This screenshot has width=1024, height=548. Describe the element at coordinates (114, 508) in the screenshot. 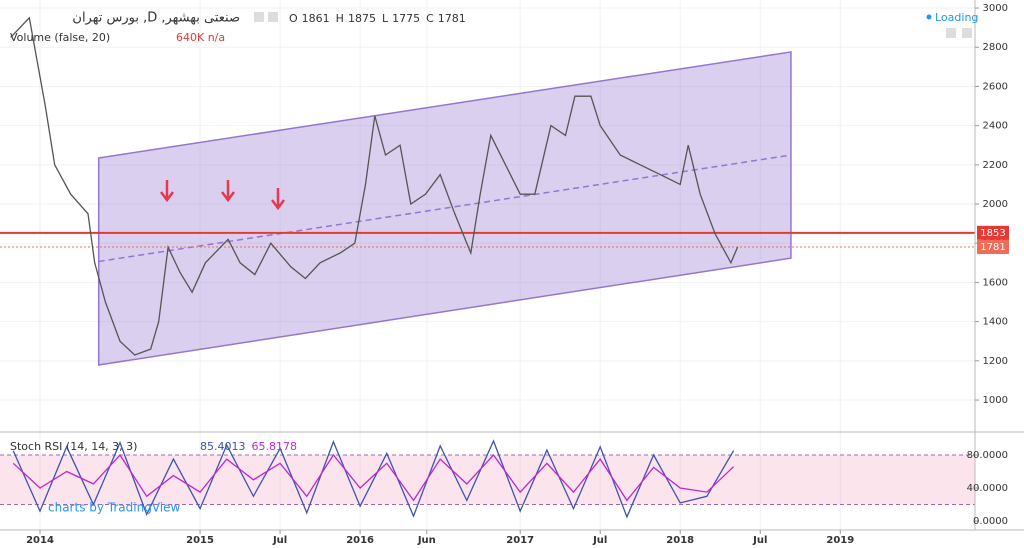

I see `watermark: charts by TradingView` at that location.